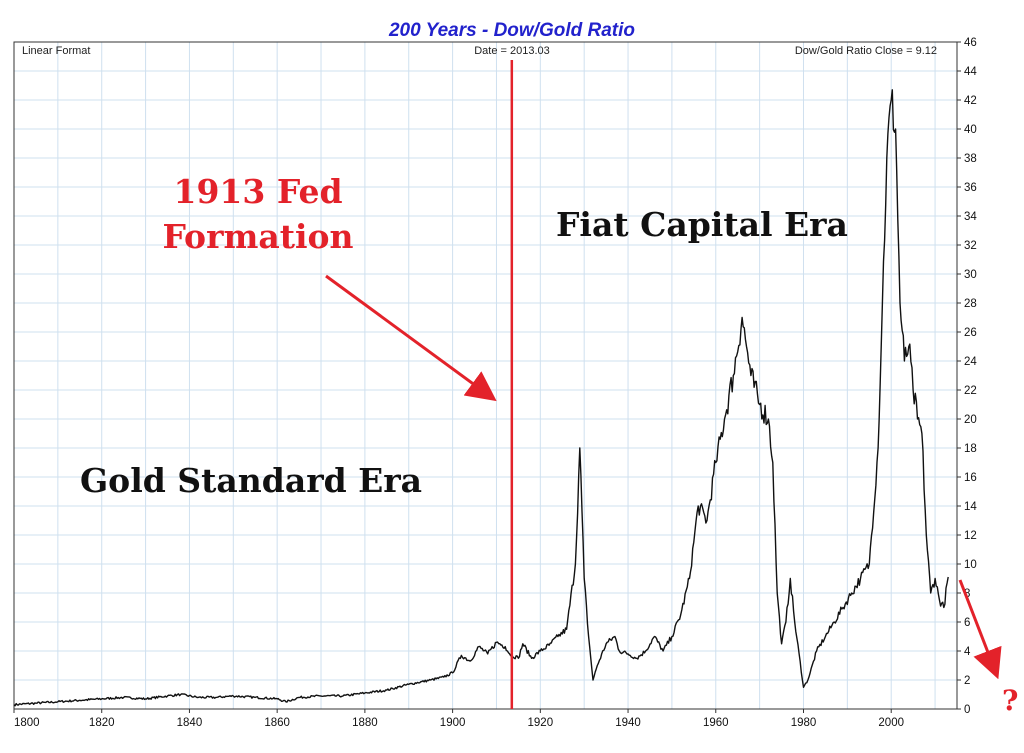  I want to click on y-tick-label: 38, so click(970, 159).